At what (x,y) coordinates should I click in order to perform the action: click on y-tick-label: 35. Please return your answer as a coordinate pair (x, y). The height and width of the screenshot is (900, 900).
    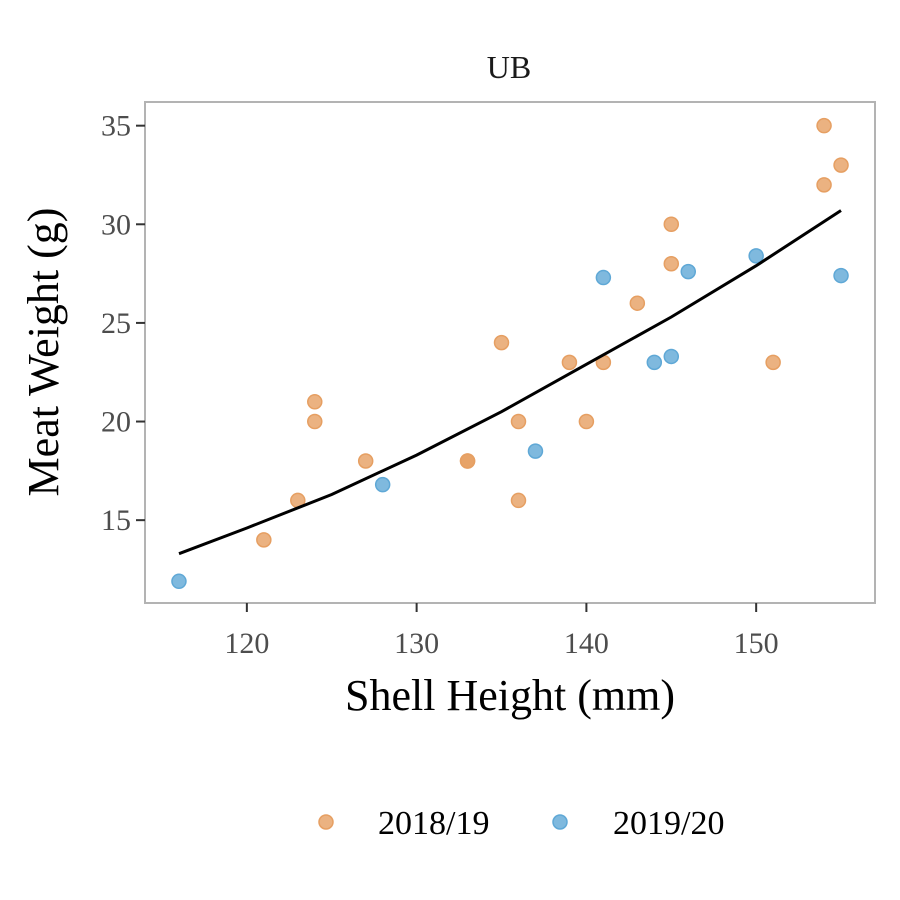
    Looking at the image, I should click on (116, 126).